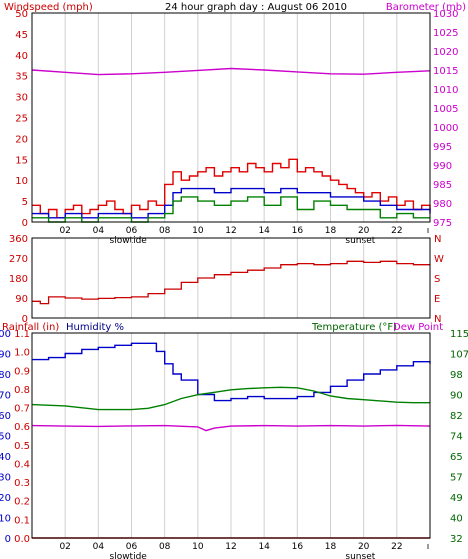 This screenshot has width=468, height=559. Describe the element at coordinates (21, 119) in the screenshot. I see `wind-ytick-label: 25` at that location.